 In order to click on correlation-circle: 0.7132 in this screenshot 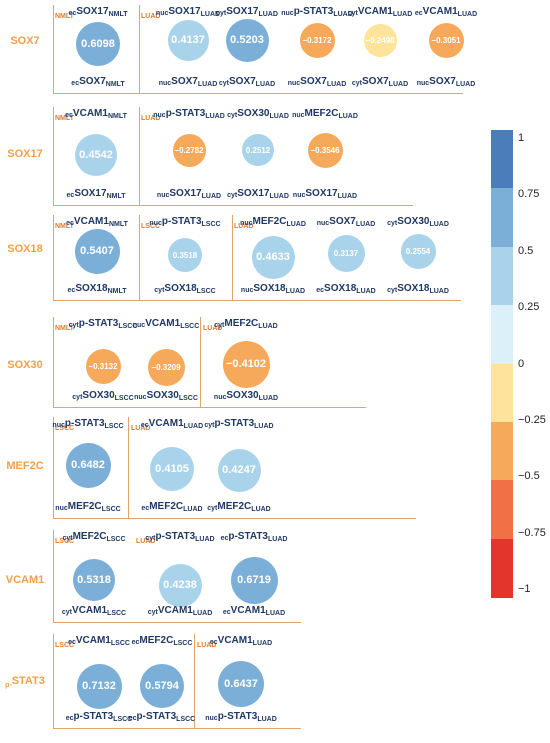, I will do `click(99, 686)`.